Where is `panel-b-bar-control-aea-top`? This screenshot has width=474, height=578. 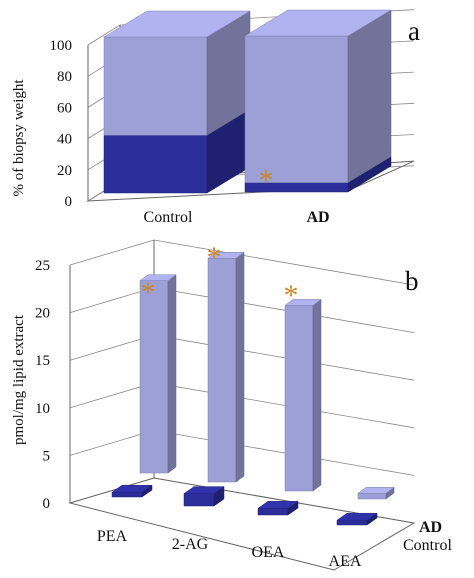
panel-b-bar-control-aea-top is located at coordinates (357, 516).